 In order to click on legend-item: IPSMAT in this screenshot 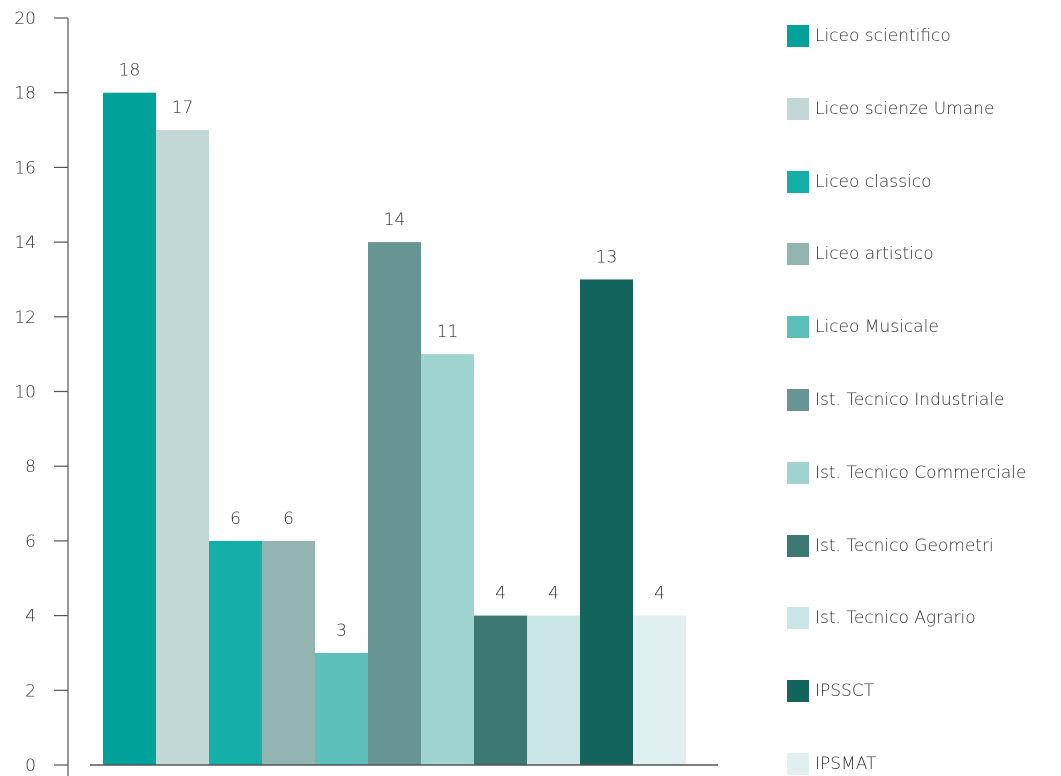, I will do `click(831, 764)`.